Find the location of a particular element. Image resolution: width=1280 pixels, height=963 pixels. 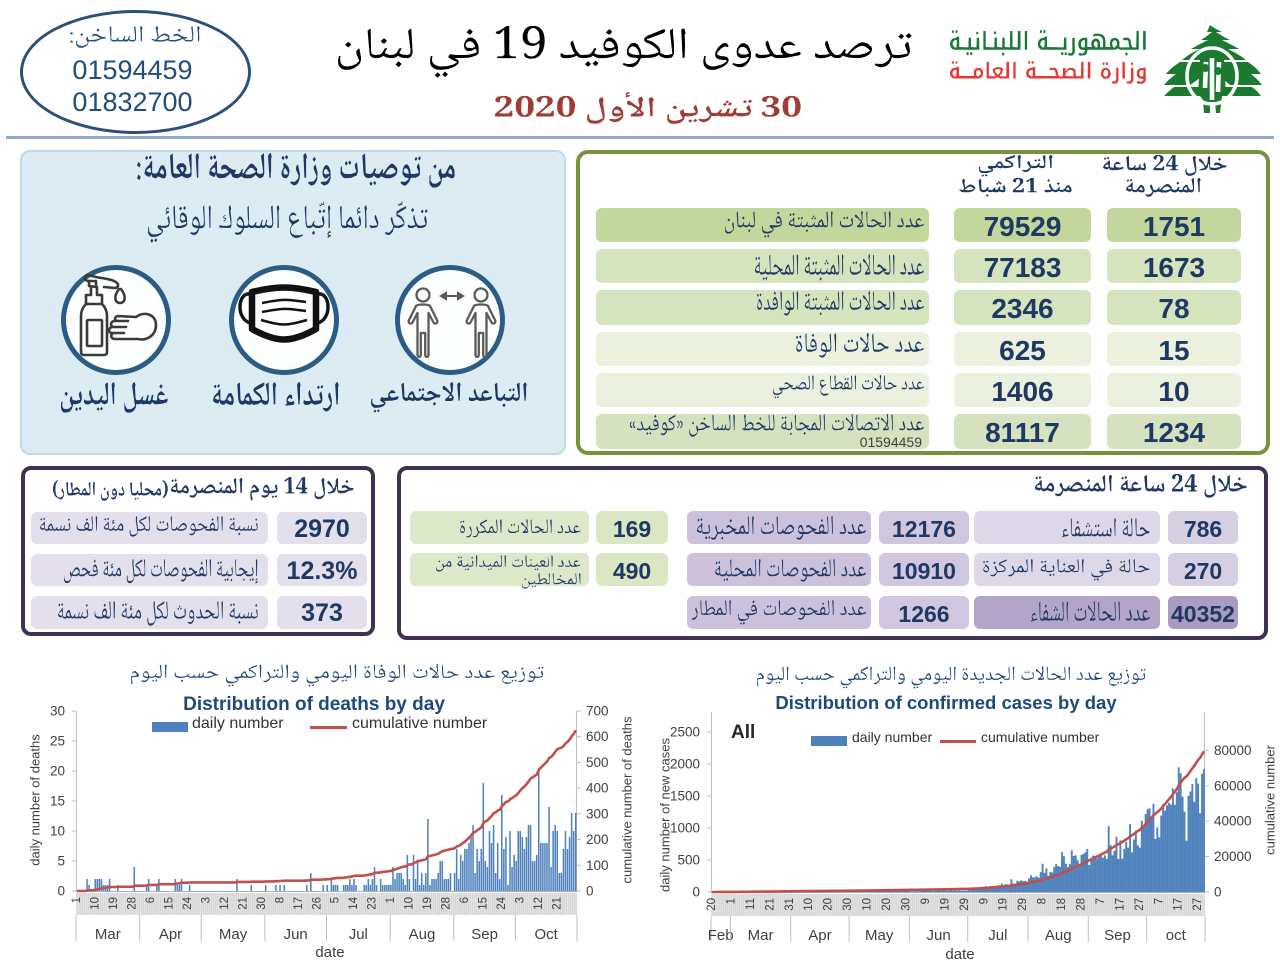

svg-text: Feb is located at coordinates (721, 935).